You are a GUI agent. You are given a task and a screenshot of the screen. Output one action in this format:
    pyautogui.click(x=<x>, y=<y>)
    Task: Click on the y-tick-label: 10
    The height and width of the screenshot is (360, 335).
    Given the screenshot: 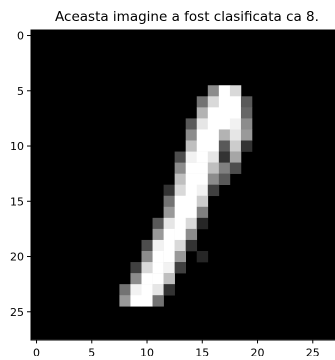 What is the action you would take?
    pyautogui.click(x=17, y=146)
    